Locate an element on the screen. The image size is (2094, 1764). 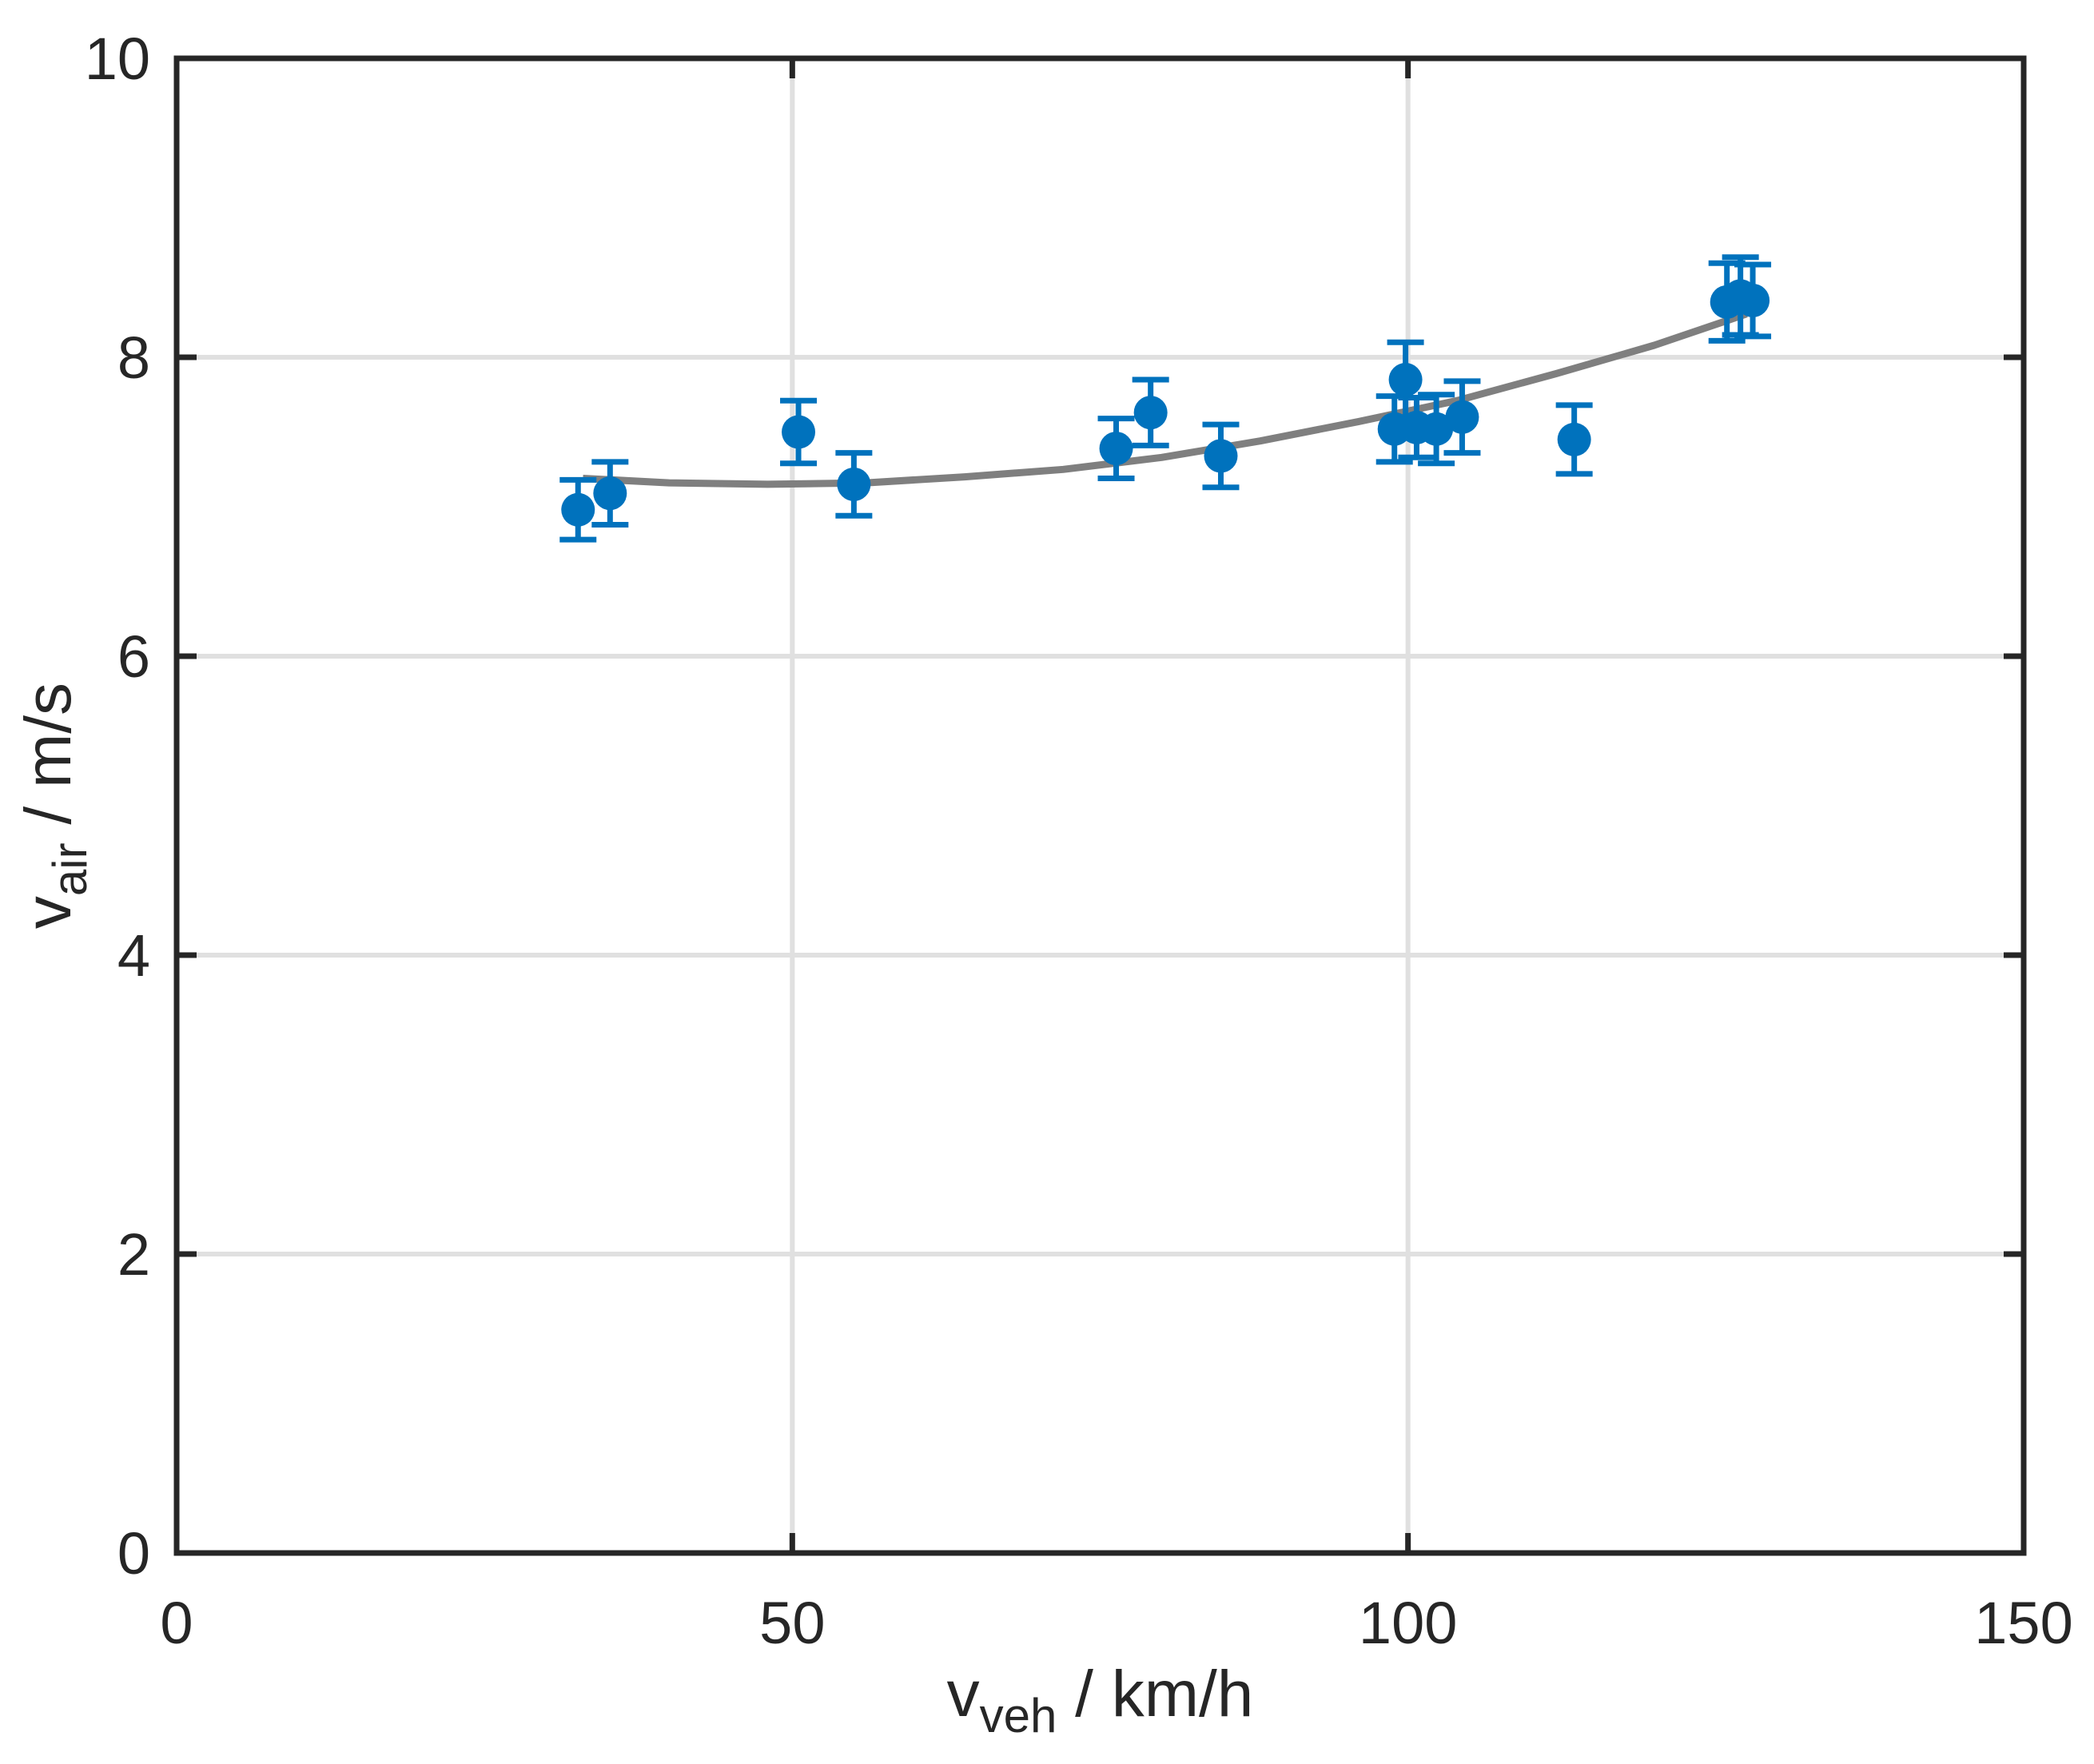
y-tick-label: 8 is located at coordinates (133, 358).